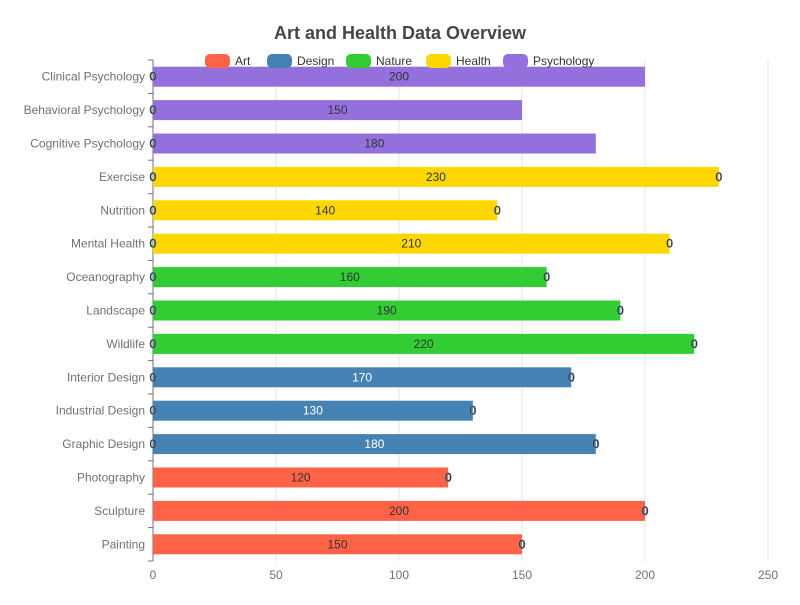 This screenshot has height=605, width=800. I want to click on data-label-health-graphic-design: 0, so click(595, 444).